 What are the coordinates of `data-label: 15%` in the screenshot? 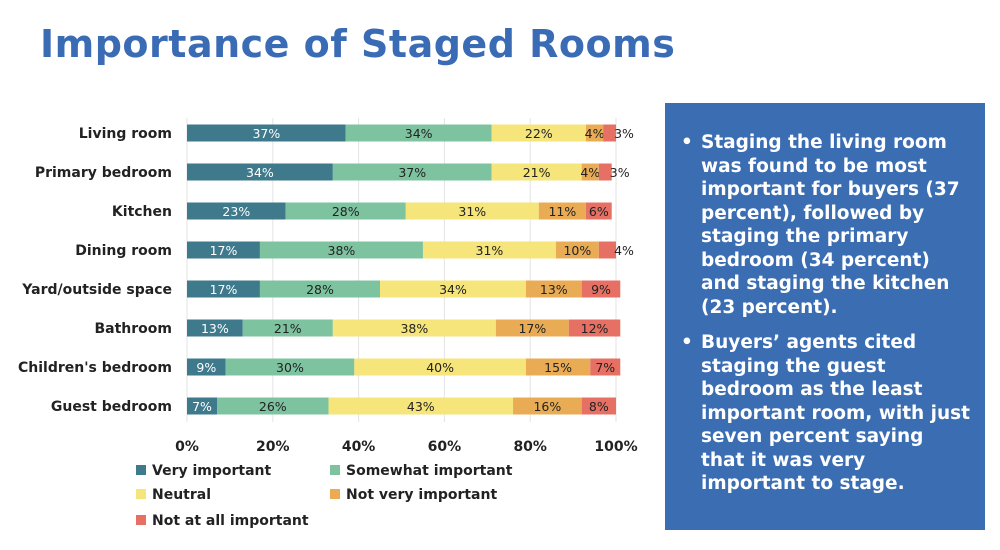 It's located at (558, 367).